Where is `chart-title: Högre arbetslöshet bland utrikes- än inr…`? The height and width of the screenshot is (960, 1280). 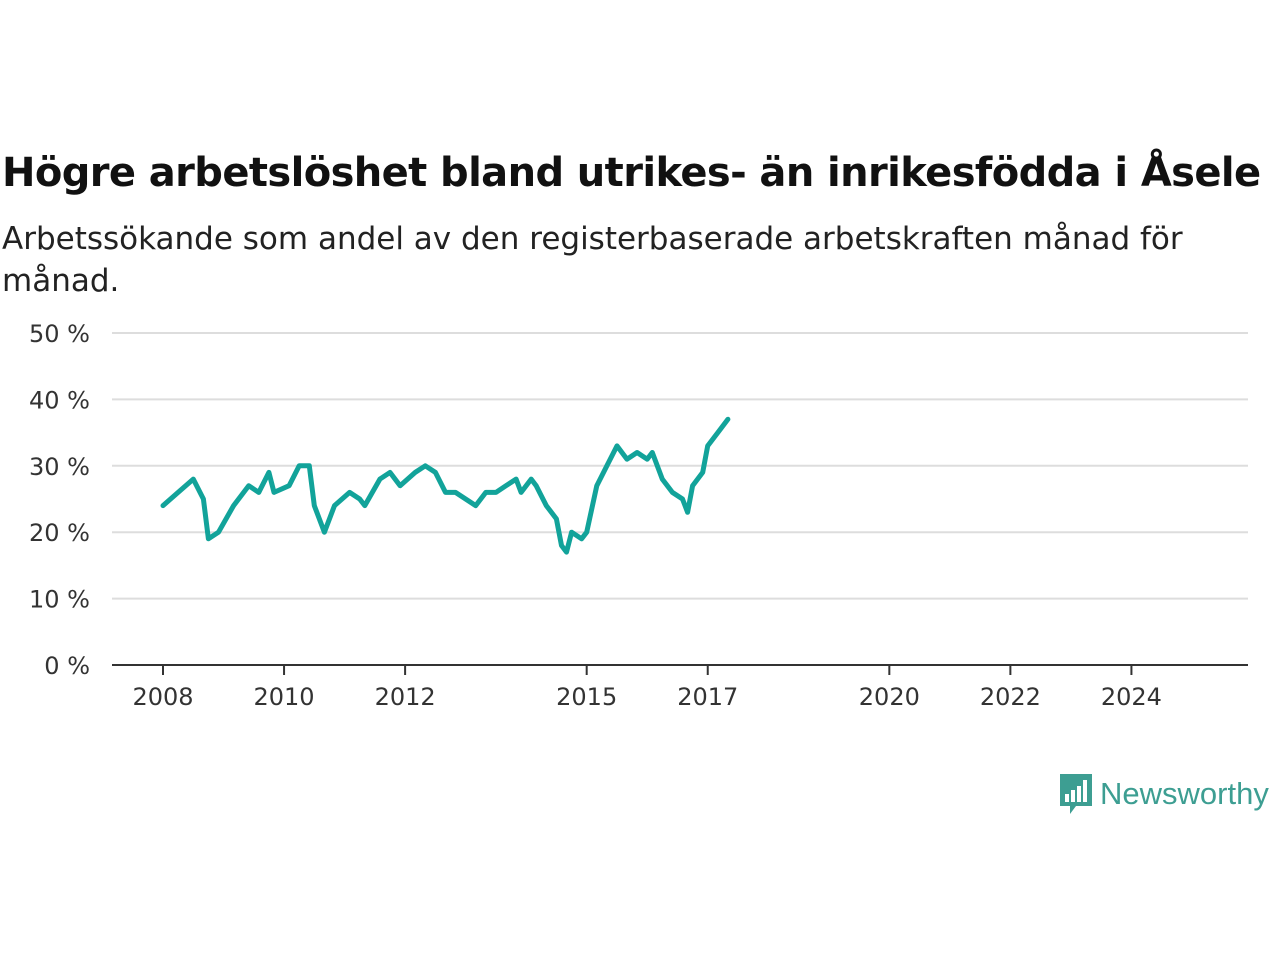 chart-title: Högre arbetslöshet bland utrikes- än inr… is located at coordinates (631, 173).